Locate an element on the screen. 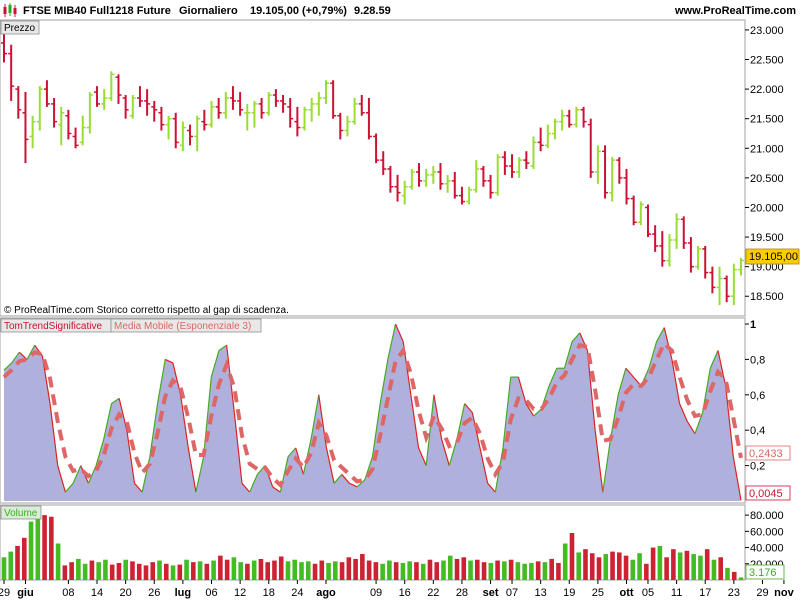  last-ma-value: 0,2433 is located at coordinates (766, 454).